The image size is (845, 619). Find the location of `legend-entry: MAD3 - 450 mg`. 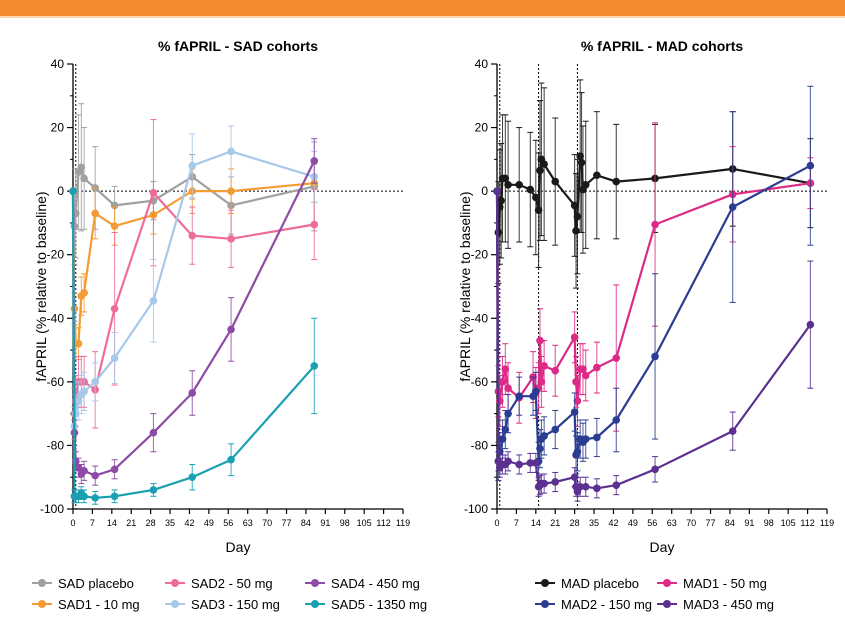

legend-entry: MAD3 - 450 mg is located at coordinates (728, 604).